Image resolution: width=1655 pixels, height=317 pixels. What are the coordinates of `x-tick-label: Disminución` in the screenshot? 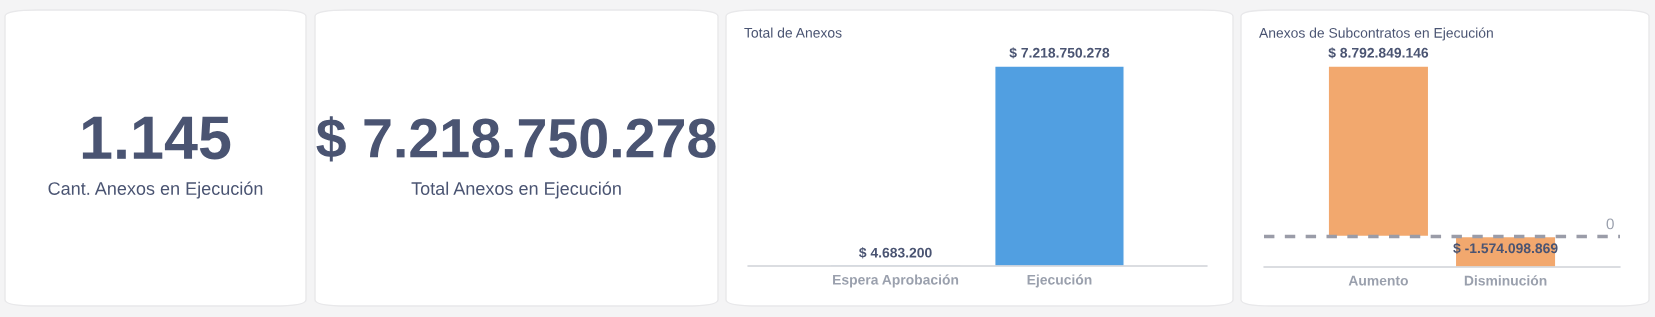 It's located at (1505, 280).